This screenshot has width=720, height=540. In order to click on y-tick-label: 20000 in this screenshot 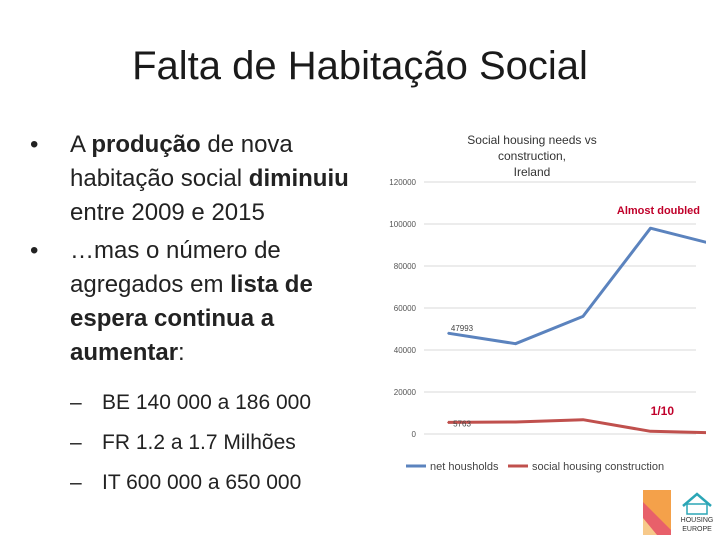, I will do `click(405, 392)`.